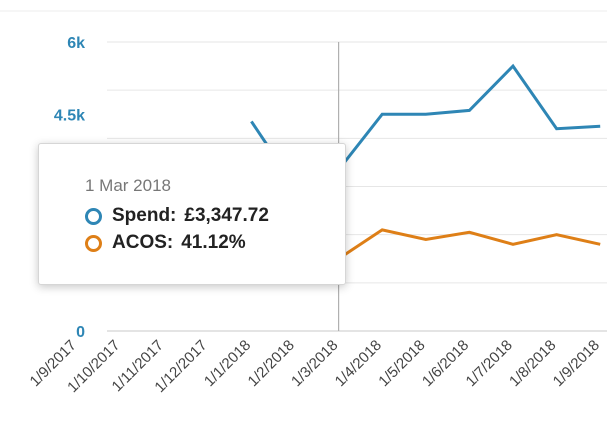 This screenshot has width=607, height=443. What do you see at coordinates (93, 216) in the screenshot?
I see `spend-marker-icon` at bounding box center [93, 216].